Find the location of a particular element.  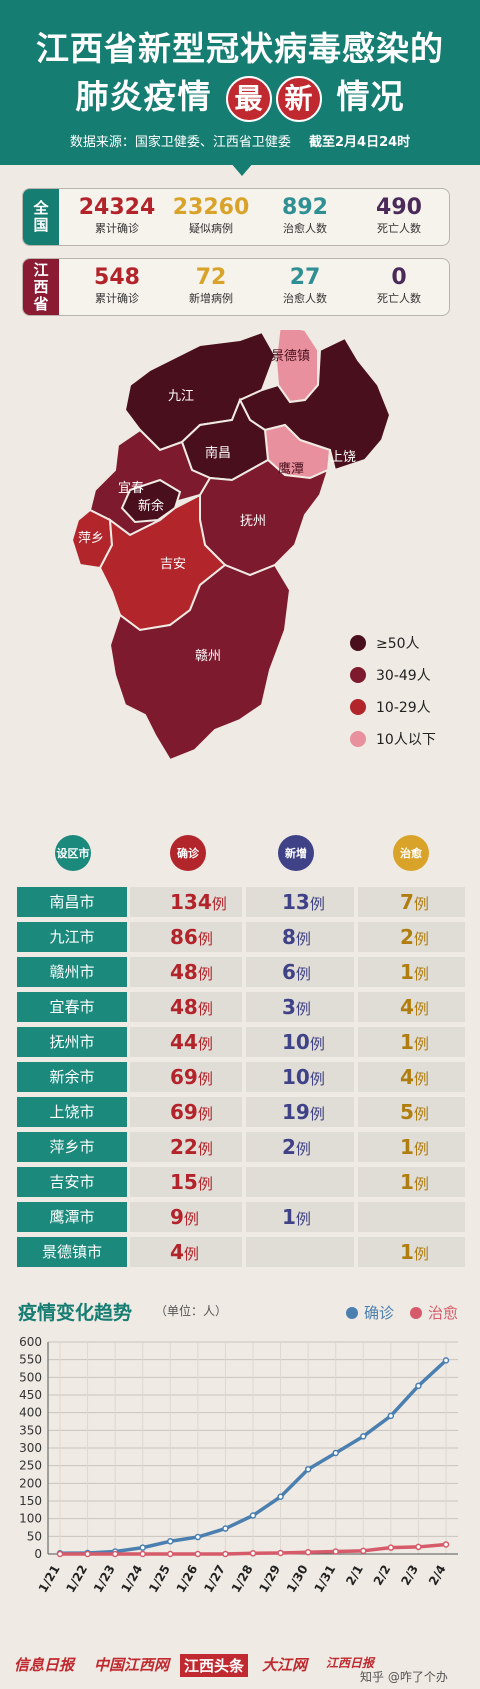

national-stat-suspected: 23260 疑似病例 is located at coordinates (211, 216).